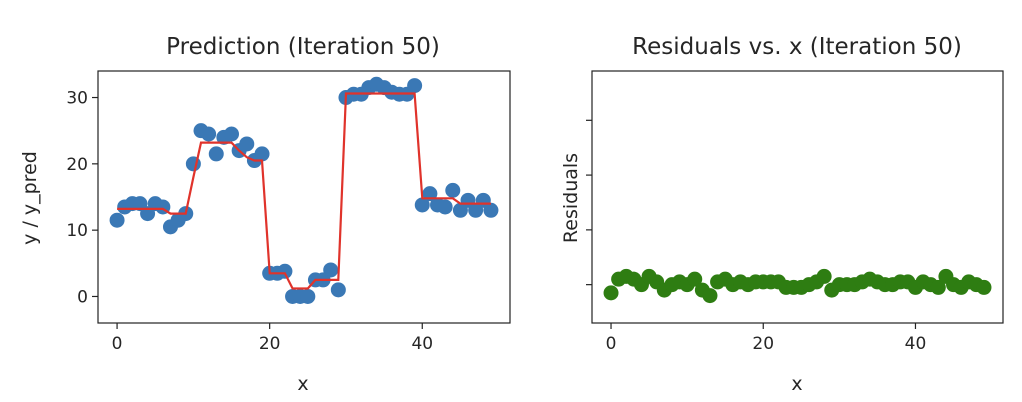 Image resolution: width=1022 pixels, height=402 pixels. What do you see at coordinates (302, 384) in the screenshot?
I see `prediction-chart-xlabel: x` at bounding box center [302, 384].